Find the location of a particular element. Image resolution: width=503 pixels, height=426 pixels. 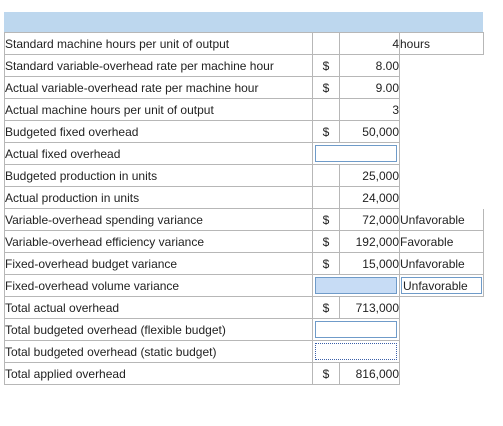

header-band is located at coordinates (243, 22).